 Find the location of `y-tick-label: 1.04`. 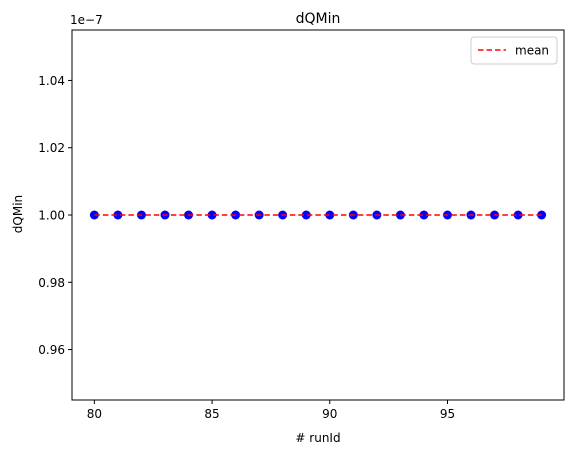

y-tick-label: 1.04 is located at coordinates (51, 81).